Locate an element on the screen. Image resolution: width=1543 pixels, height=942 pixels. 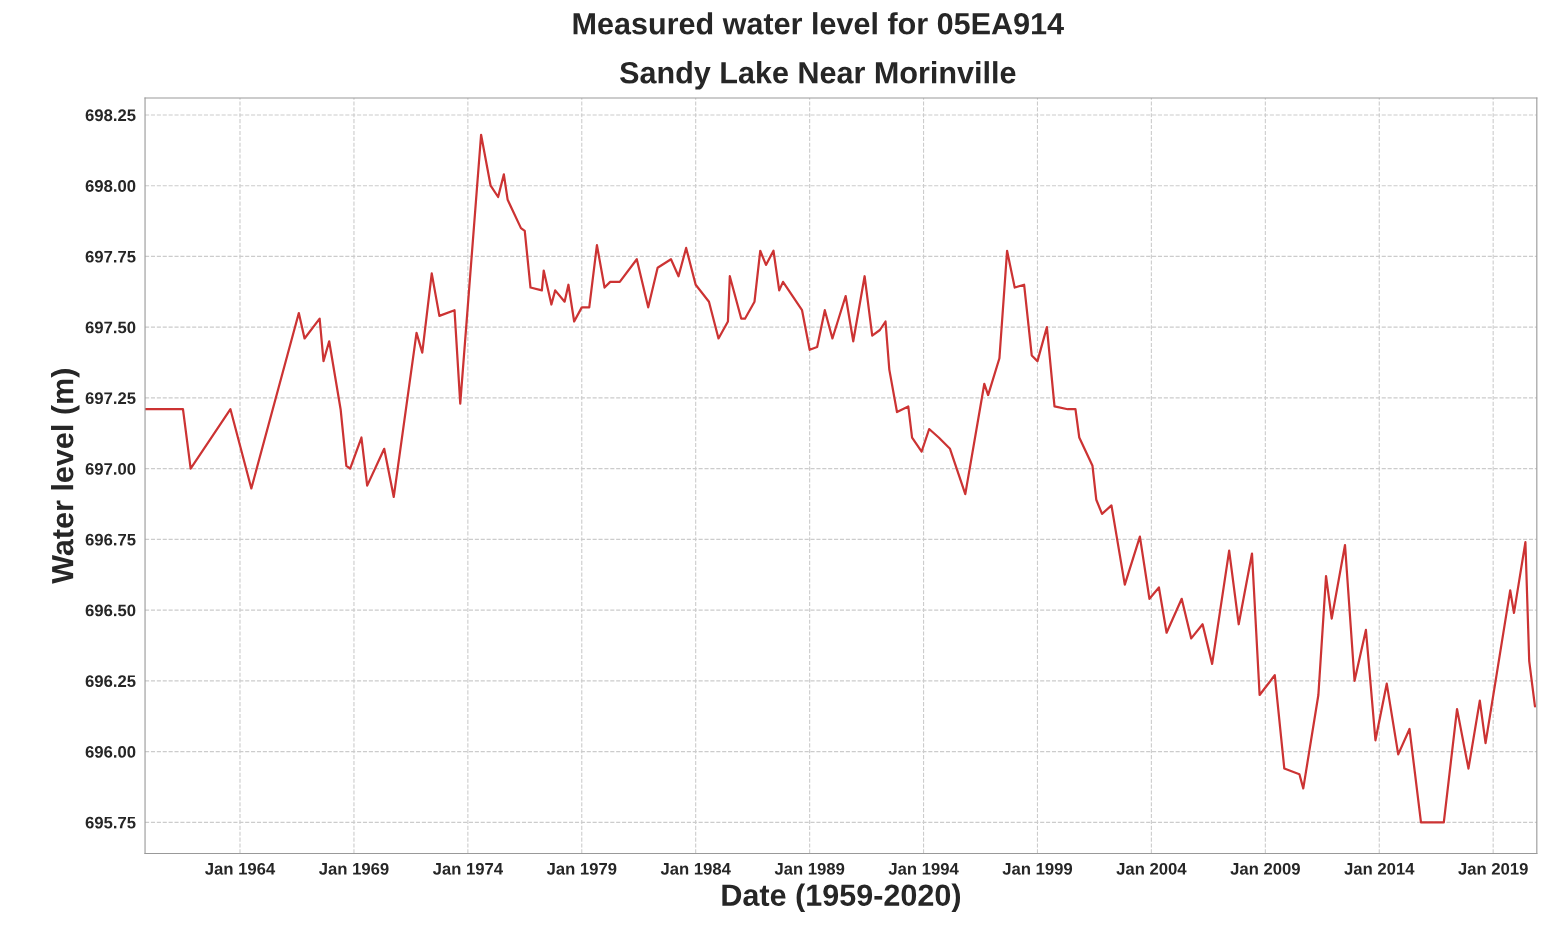
y-tick-label: 695.75 is located at coordinates (110, 822).